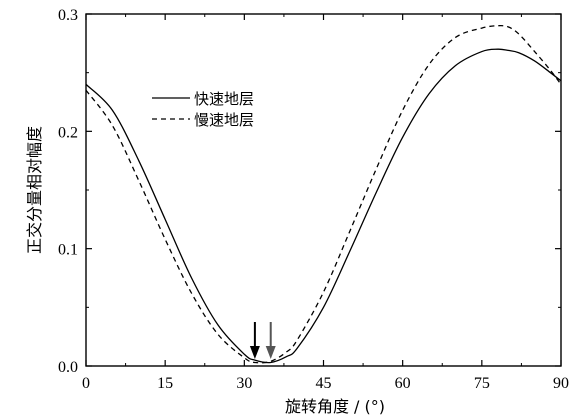 Image resolution: width=585 pixels, height=420 pixels. Describe the element at coordinates (68, 367) in the screenshot. I see `y-tick-label: 0.0` at that location.